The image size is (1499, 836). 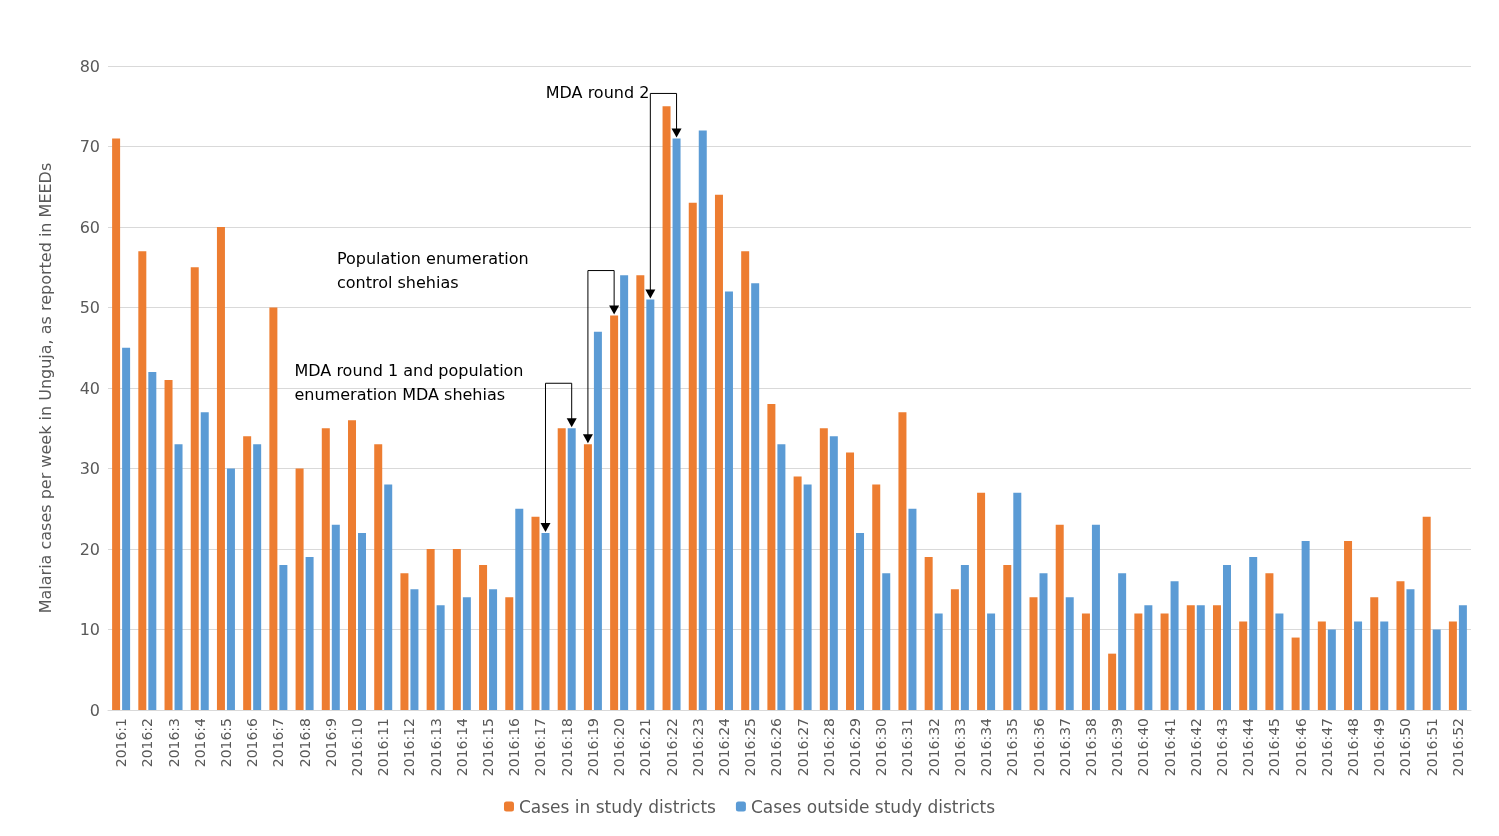 What do you see at coordinates (1064, 747) in the screenshot?
I see `x-tick-label: 2016:37` at bounding box center [1064, 747].